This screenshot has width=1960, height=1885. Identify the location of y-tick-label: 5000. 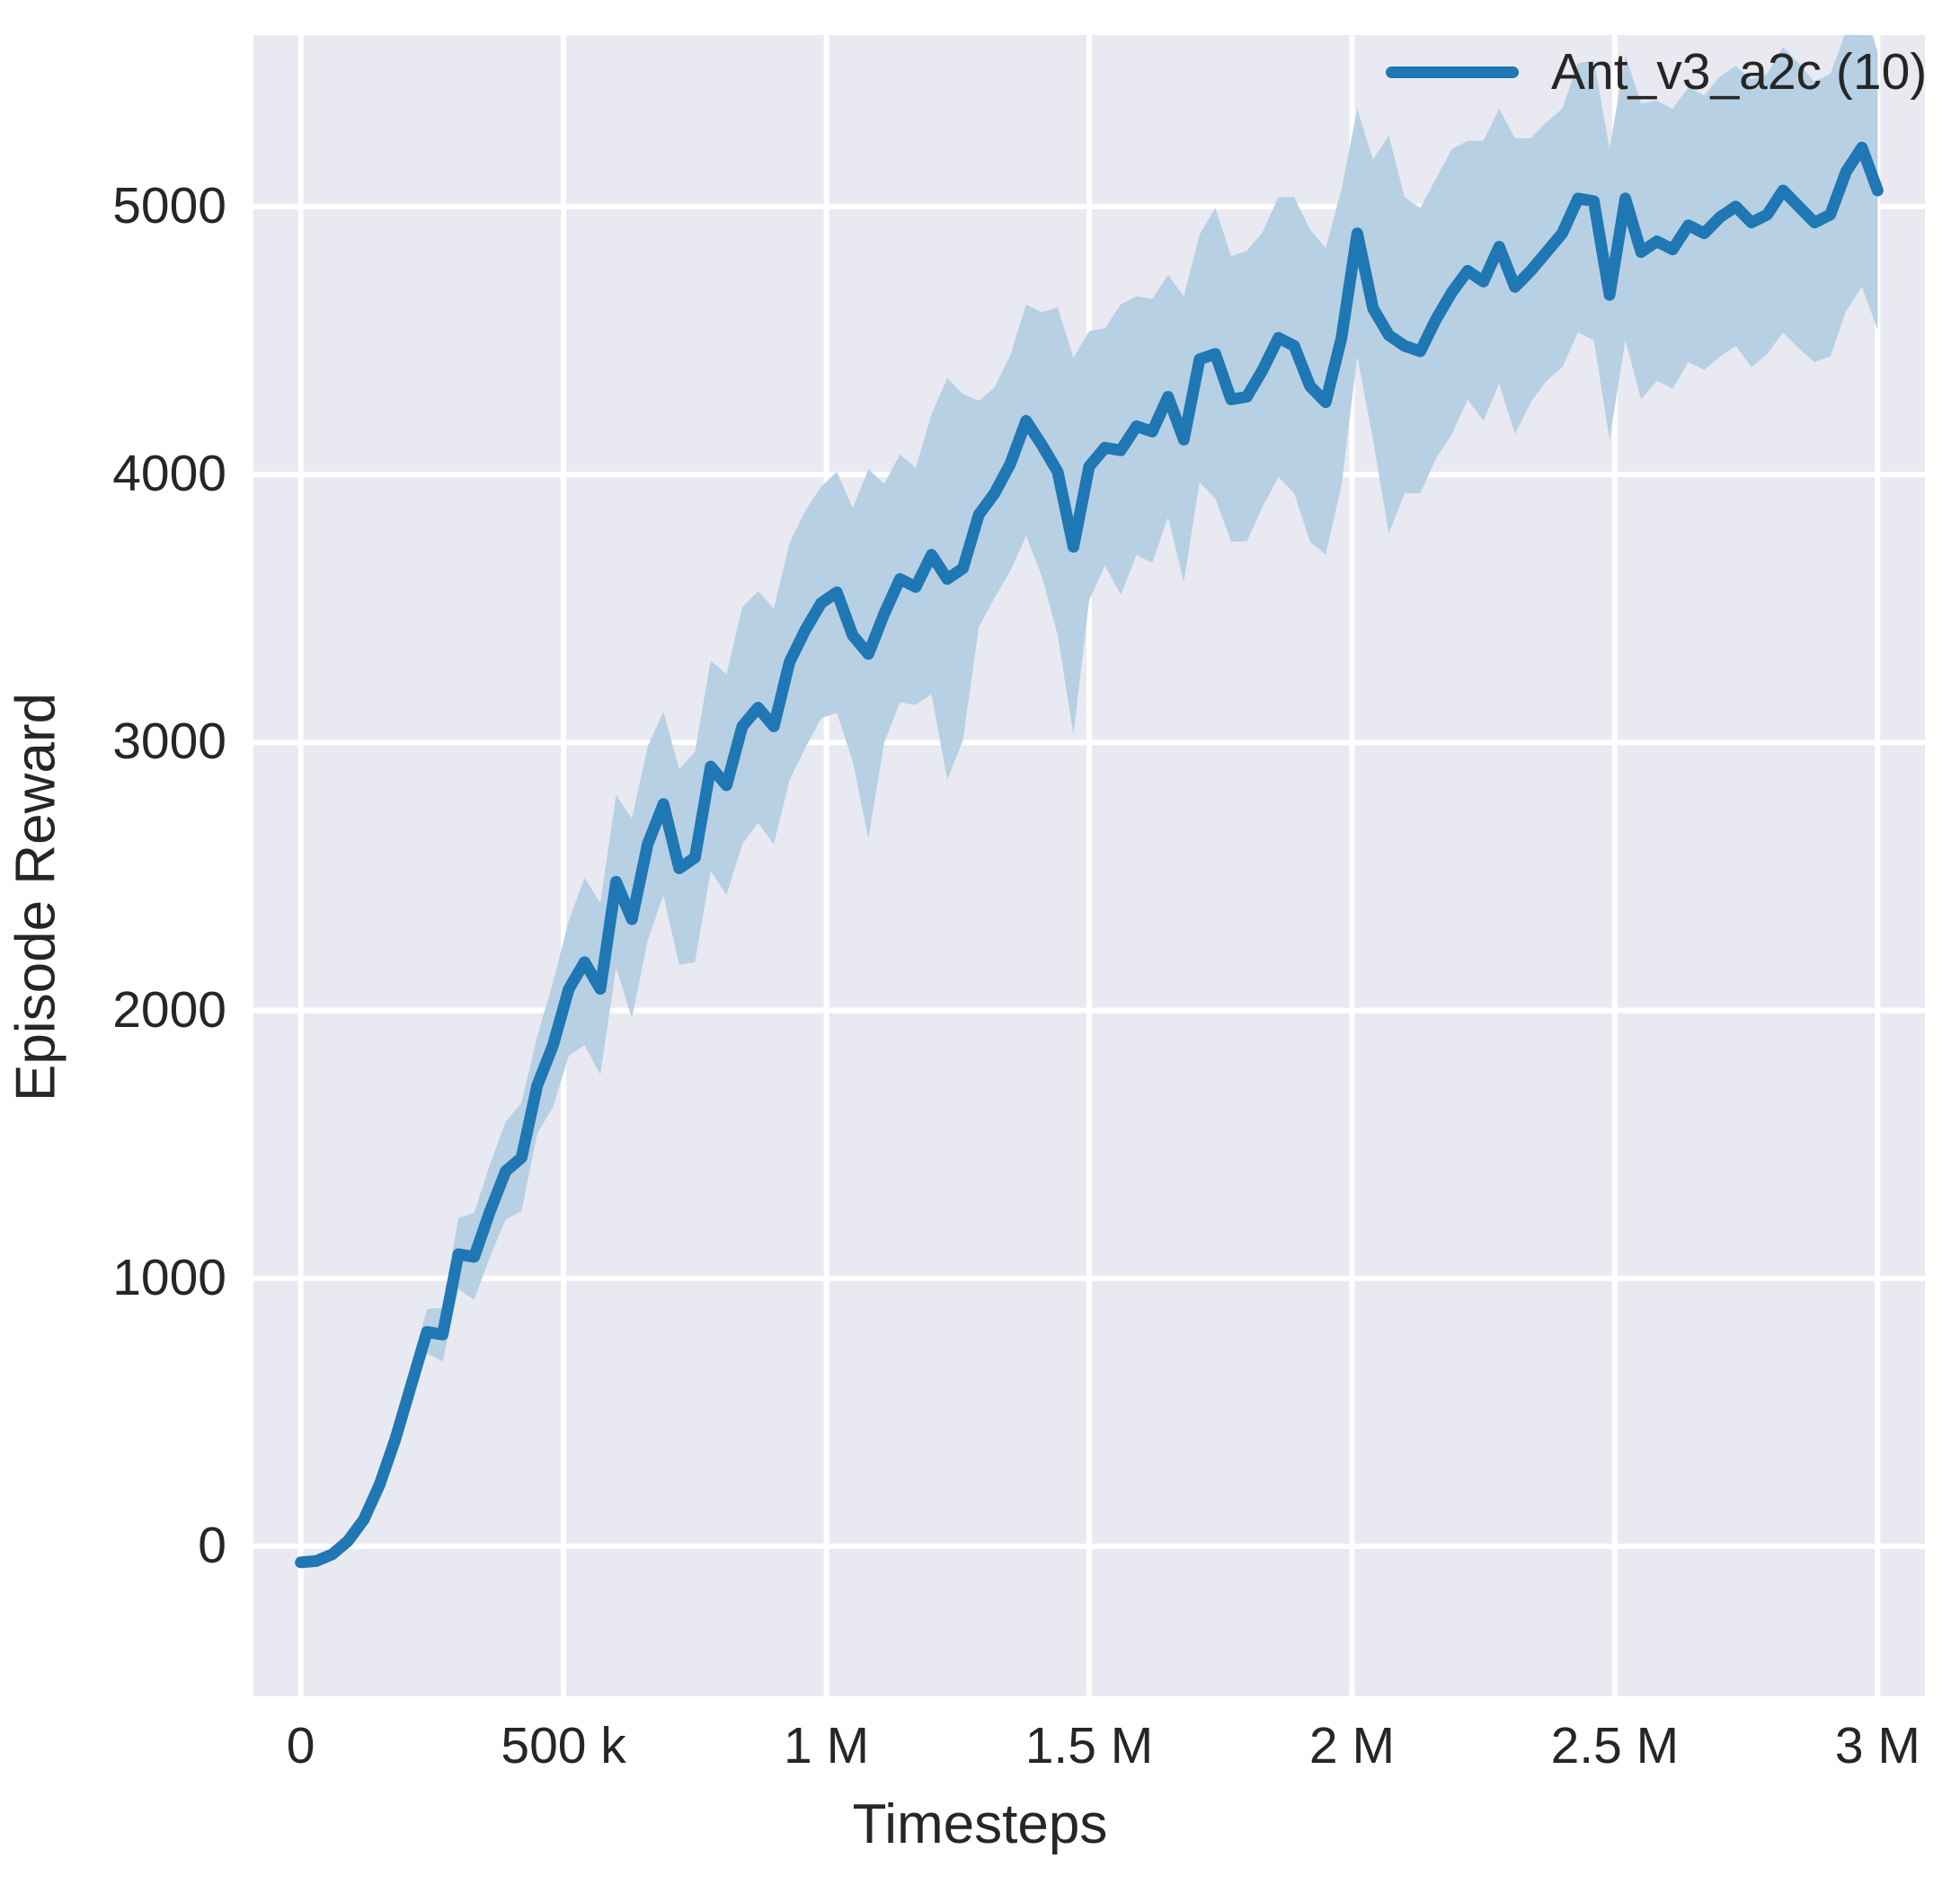
(169, 205).